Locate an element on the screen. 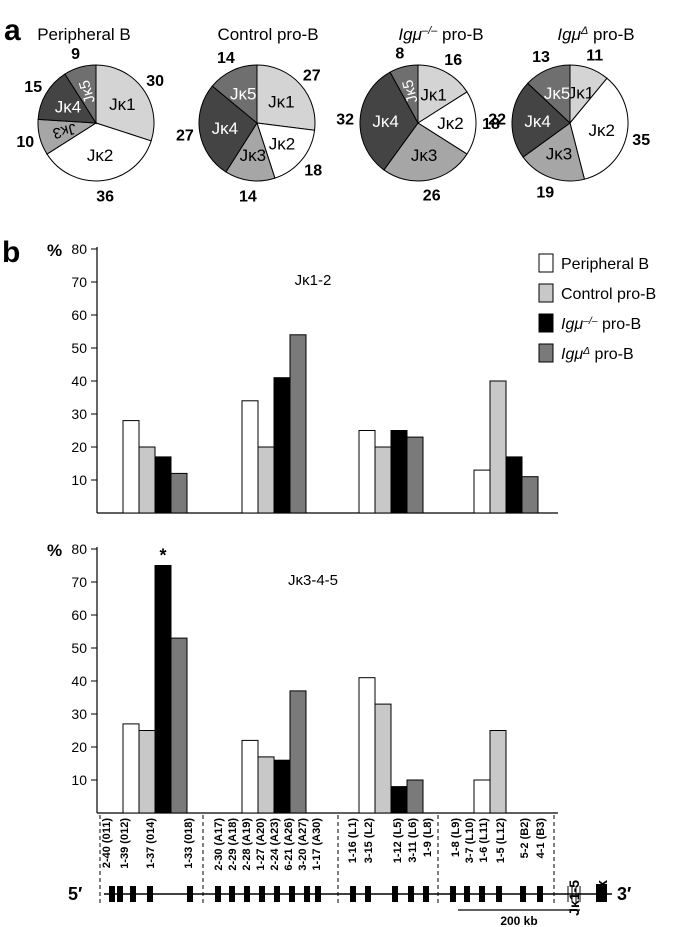 This screenshot has width=700, height=927. pie-value-label: 30 is located at coordinates (155, 81).